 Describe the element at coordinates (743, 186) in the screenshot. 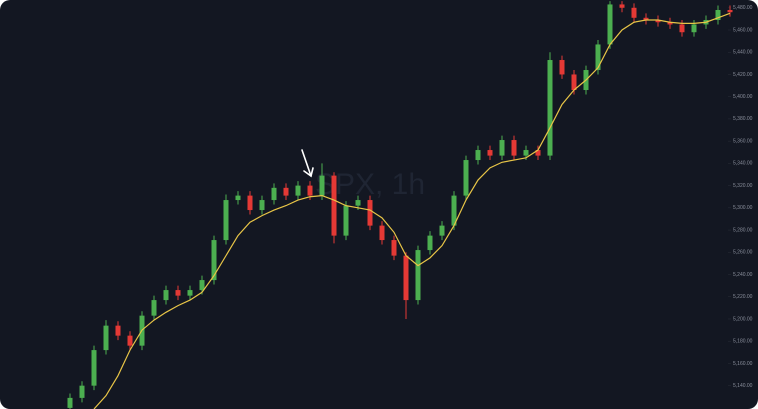

I see `y-tick-label: 5,320.00` at that location.